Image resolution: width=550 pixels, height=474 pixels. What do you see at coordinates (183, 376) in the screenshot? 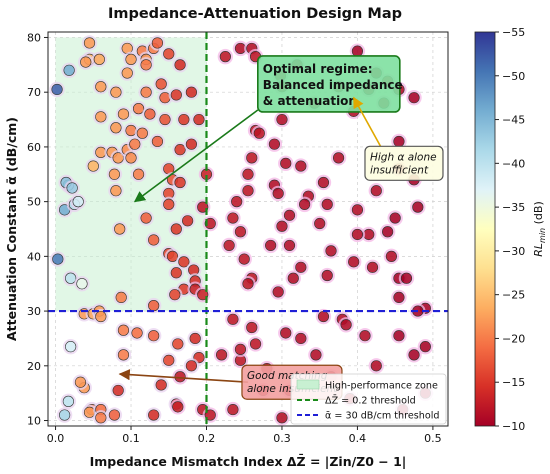
I see `annotation-arrow-good-matching` at bounding box center [183, 376].